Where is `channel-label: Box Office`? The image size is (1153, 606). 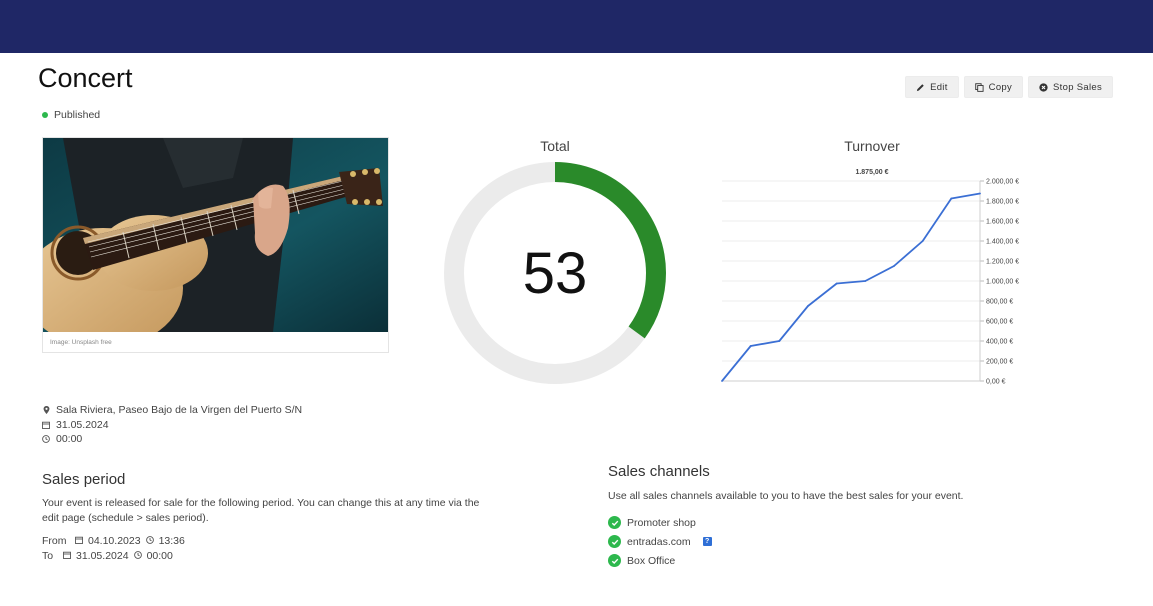 channel-label: Box Office is located at coordinates (651, 560).